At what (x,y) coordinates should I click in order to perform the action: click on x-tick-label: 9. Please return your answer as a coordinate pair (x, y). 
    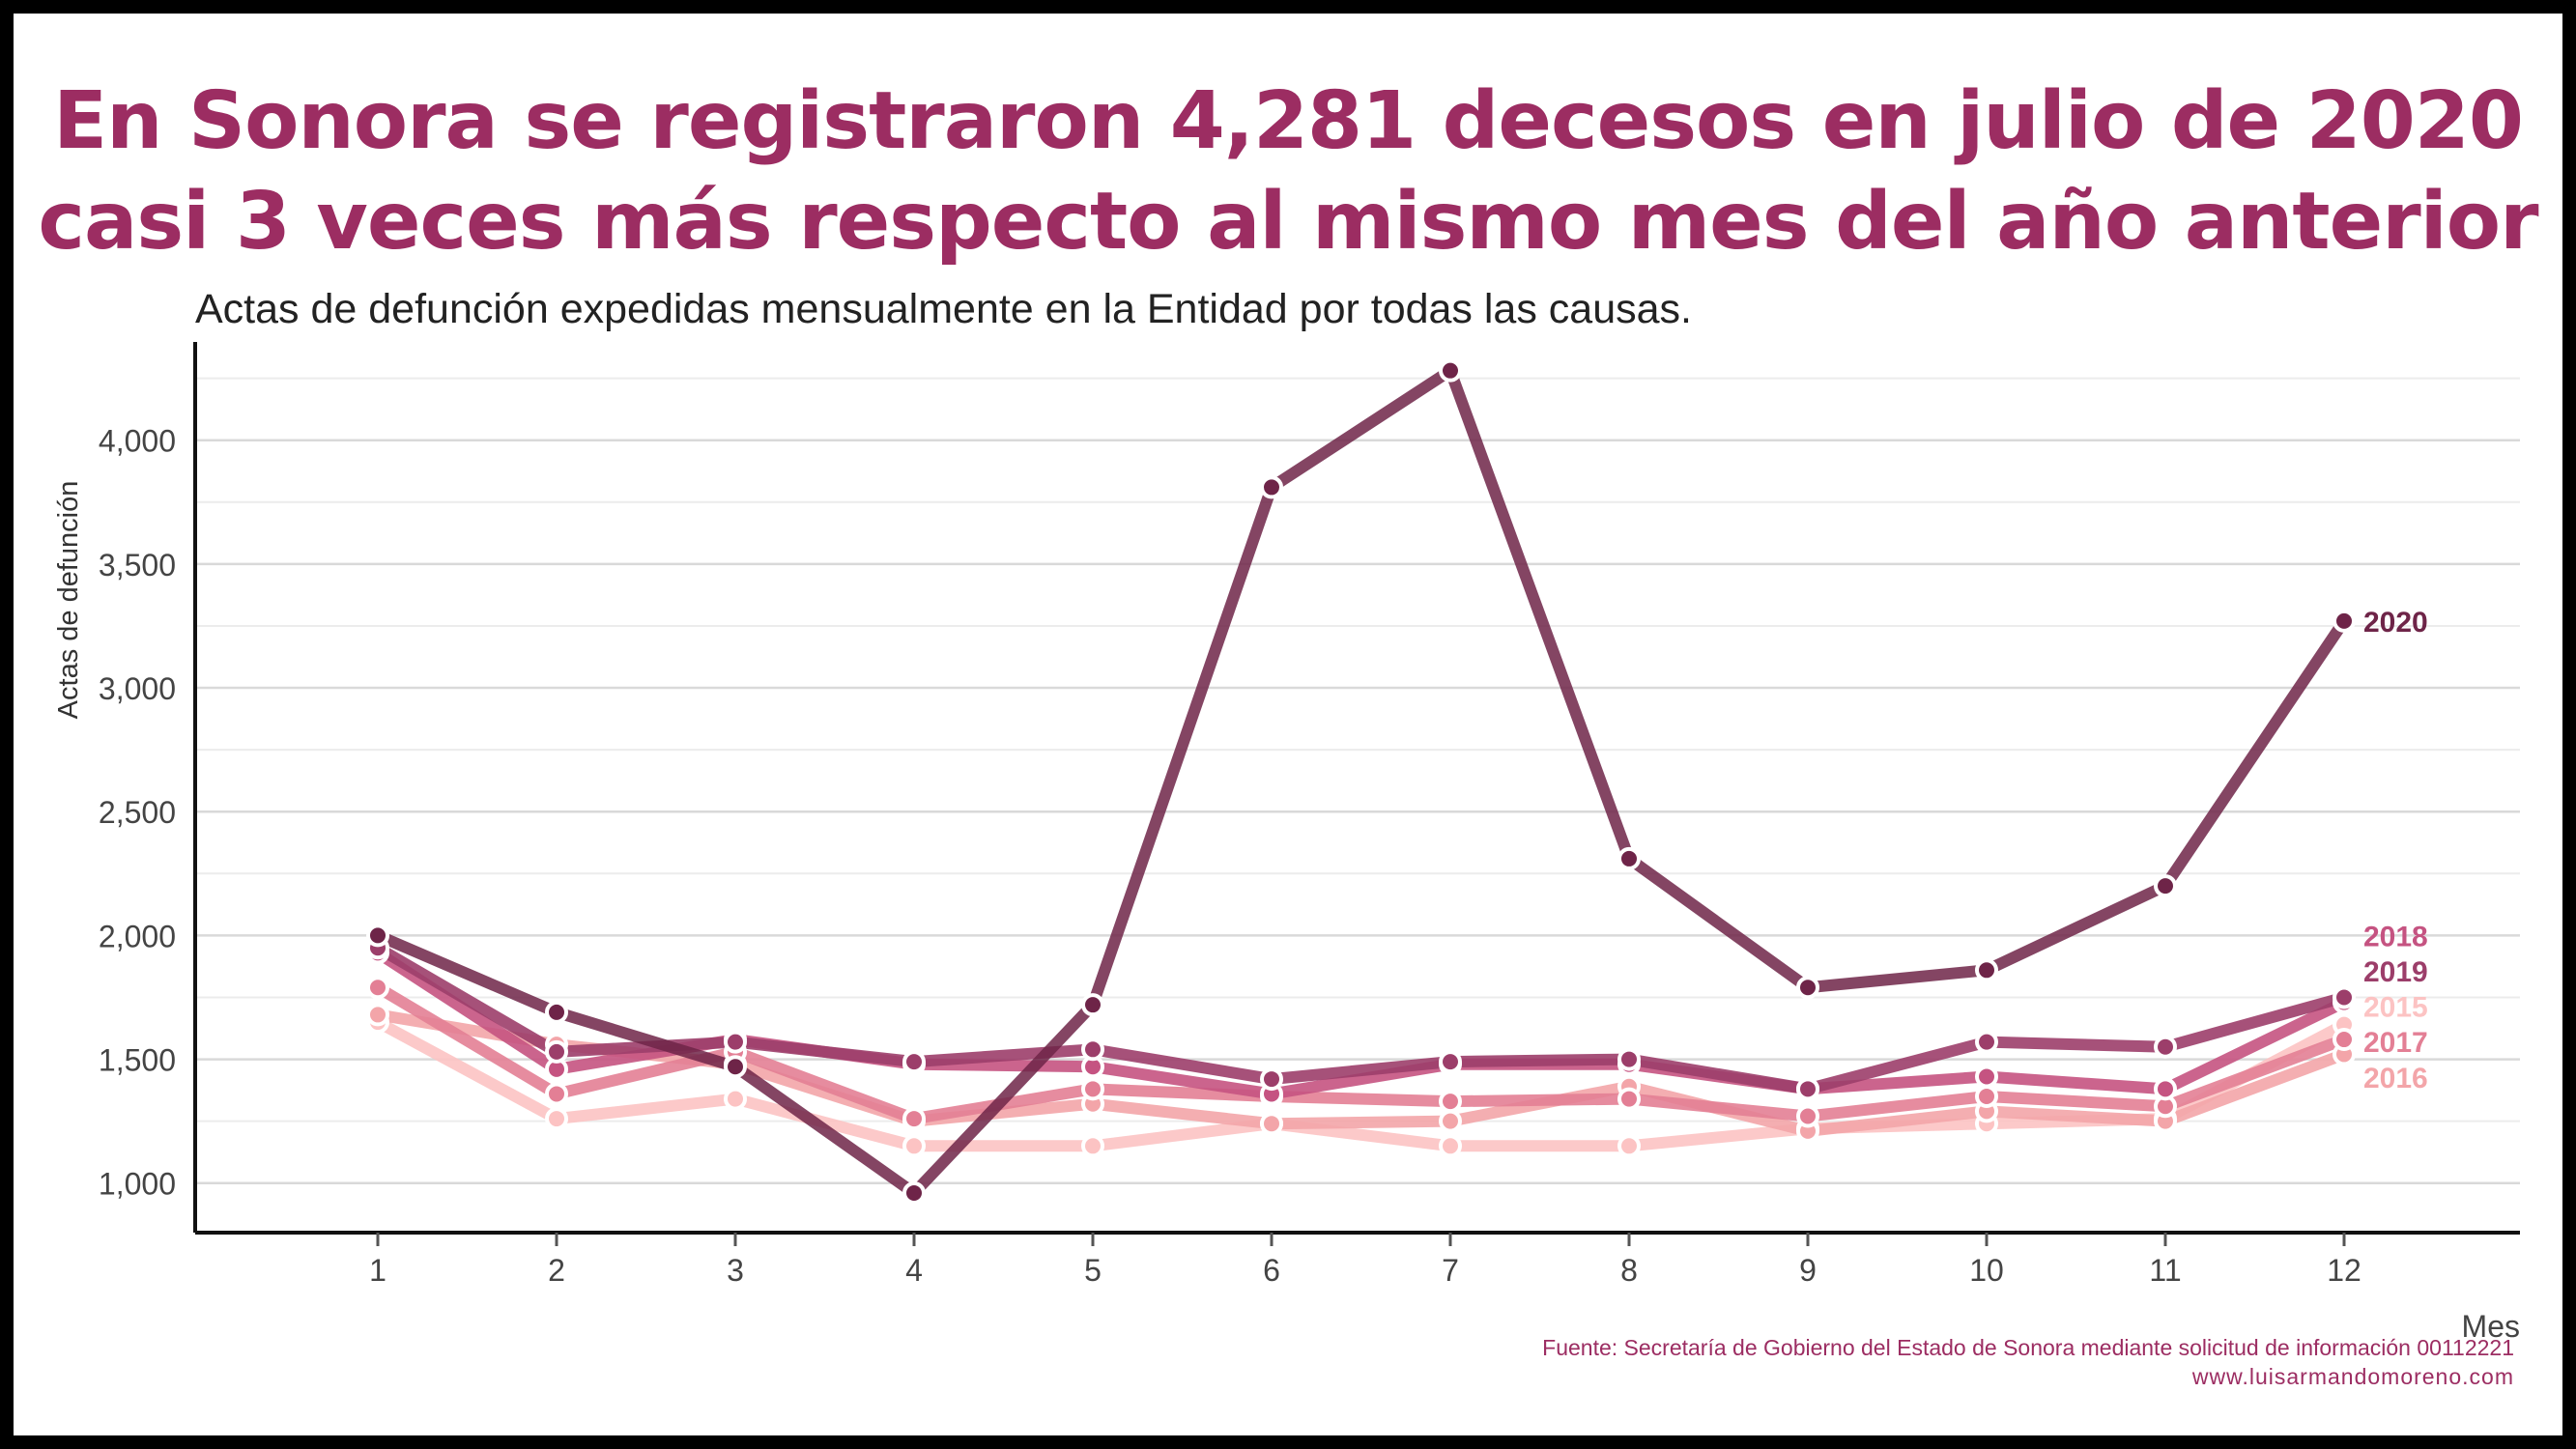
    Looking at the image, I should click on (1808, 1270).